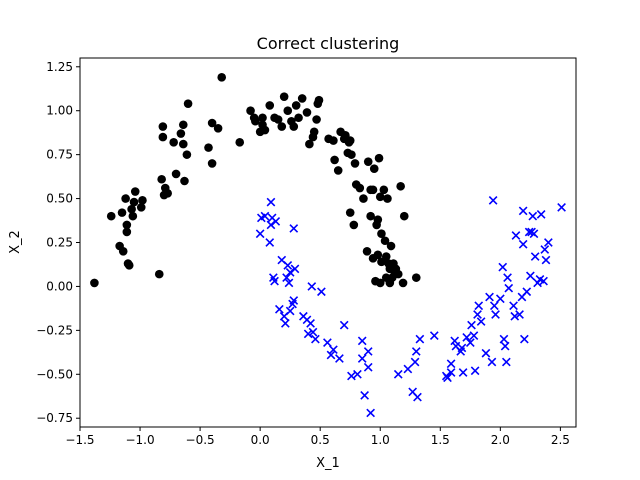  What do you see at coordinates (59, 286) in the screenshot?
I see `y-tick-label: 0.00` at bounding box center [59, 286].